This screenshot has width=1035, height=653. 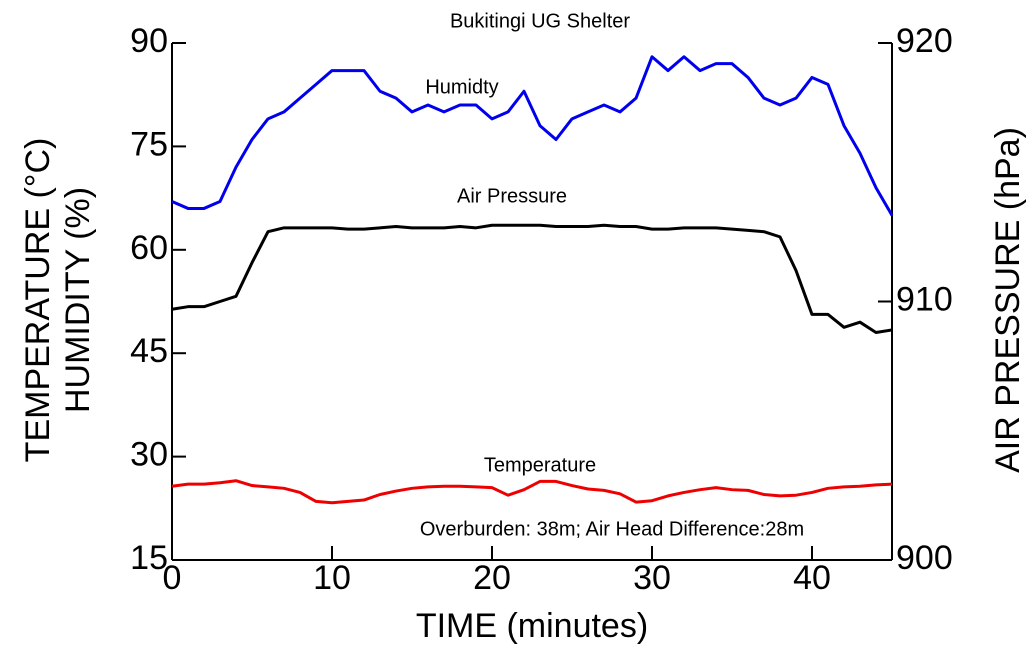 What do you see at coordinates (492, 578) in the screenshot?
I see `x-tick-label: 20` at bounding box center [492, 578].